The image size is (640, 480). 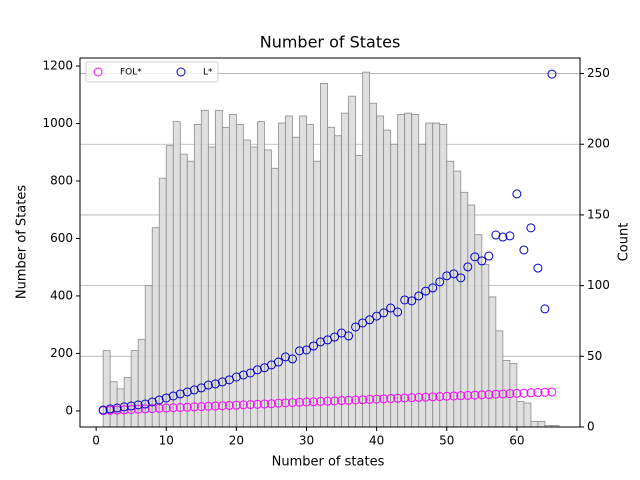 I want to click on legend-label: FOL*, so click(x=131, y=73).